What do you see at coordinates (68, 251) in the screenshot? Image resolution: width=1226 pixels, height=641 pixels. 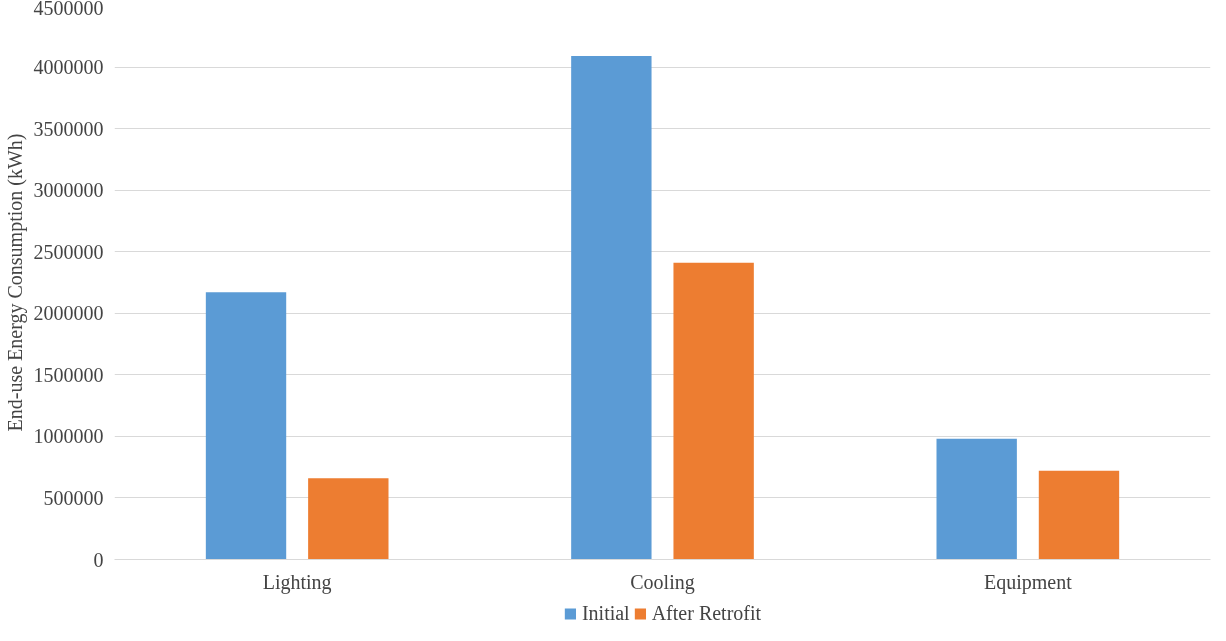 I see `y-tick-label: 2500000` at bounding box center [68, 251].